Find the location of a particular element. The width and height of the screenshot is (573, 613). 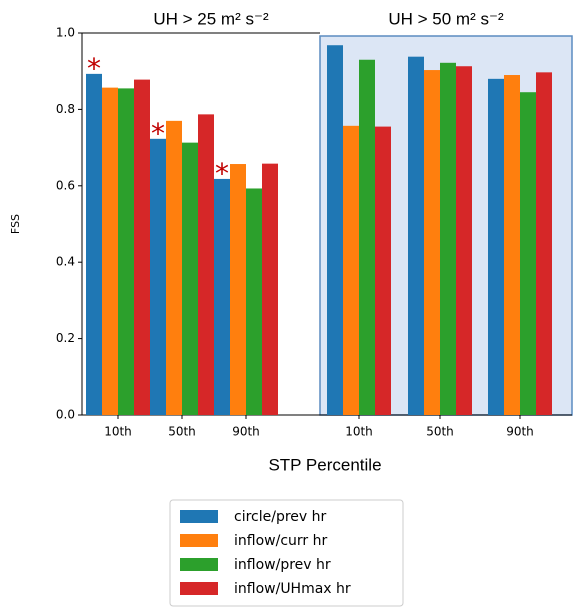

legend-label: inflow/UHmax hr is located at coordinates (292, 589).